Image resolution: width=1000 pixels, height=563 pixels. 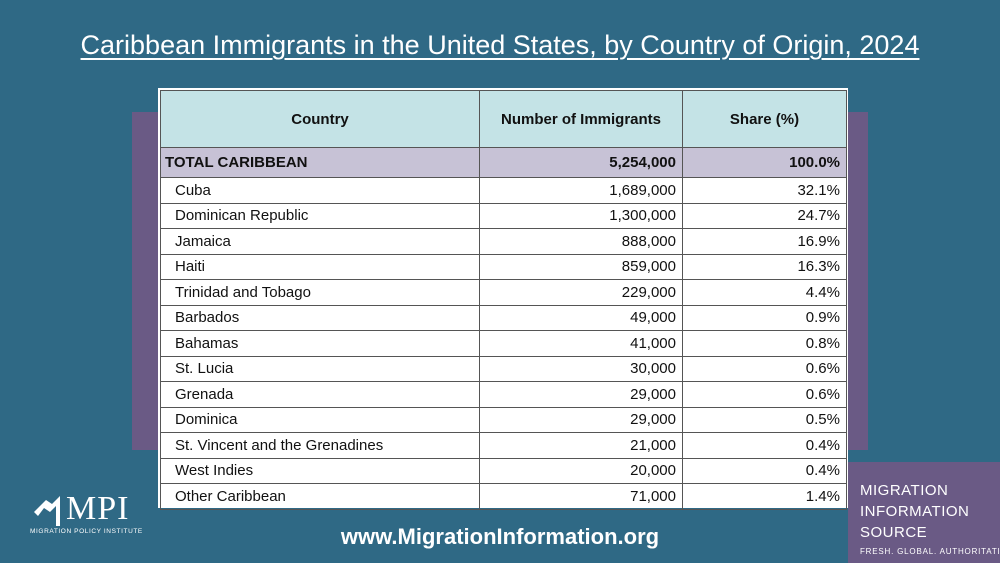 I want to click on number-cell: 20,000, so click(x=581, y=470).